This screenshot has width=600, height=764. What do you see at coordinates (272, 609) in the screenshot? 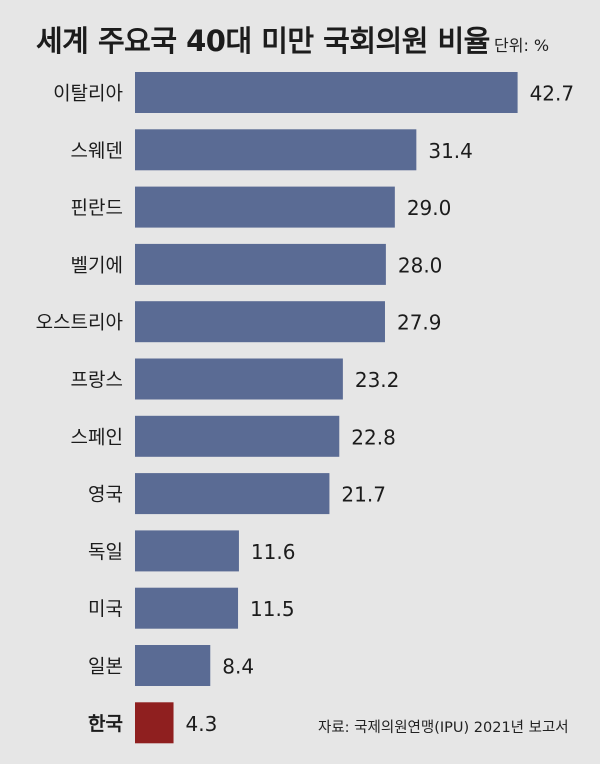
I see `value-label: 11.5` at bounding box center [272, 609].